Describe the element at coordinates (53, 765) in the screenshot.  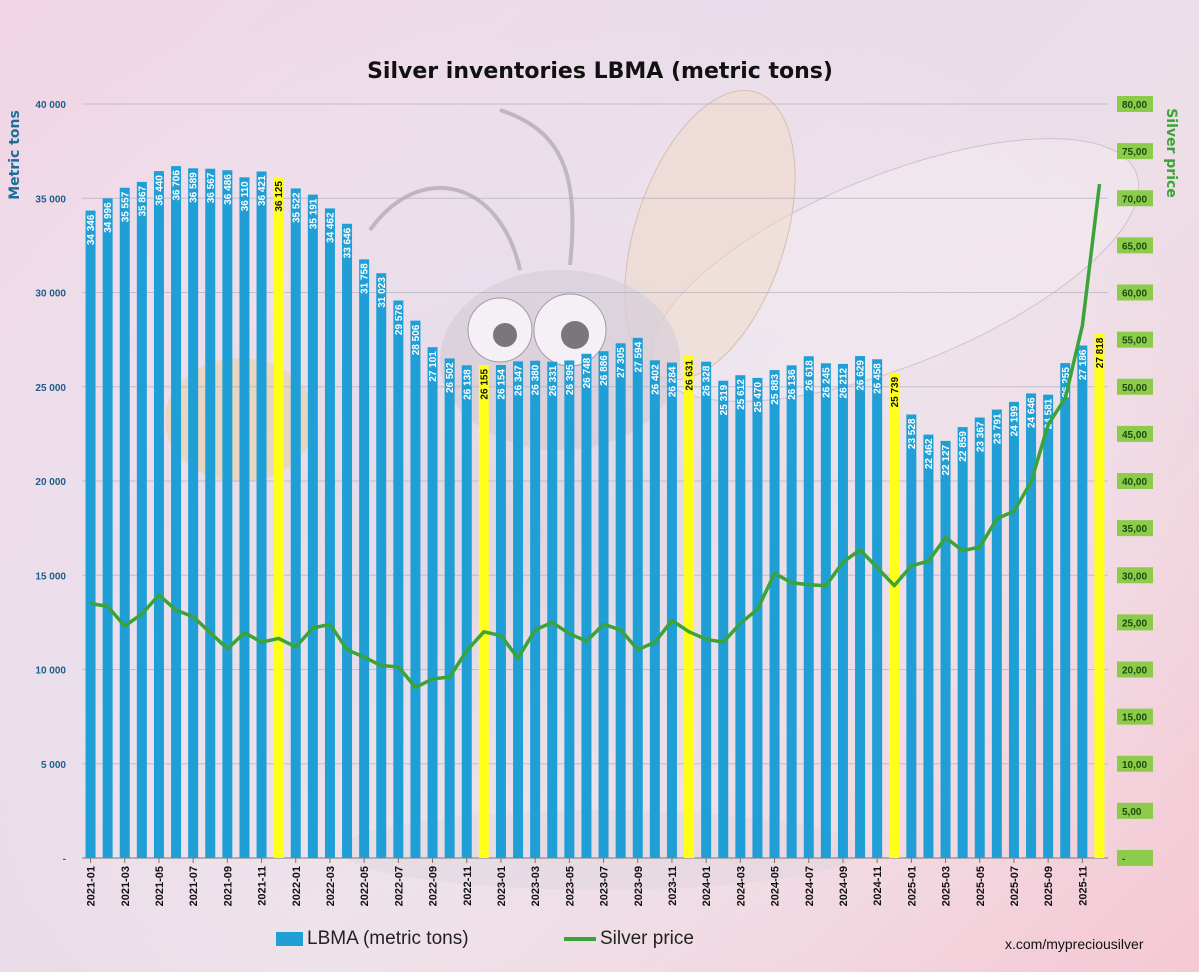
I see `y-tick-label: 5 000` at that location.